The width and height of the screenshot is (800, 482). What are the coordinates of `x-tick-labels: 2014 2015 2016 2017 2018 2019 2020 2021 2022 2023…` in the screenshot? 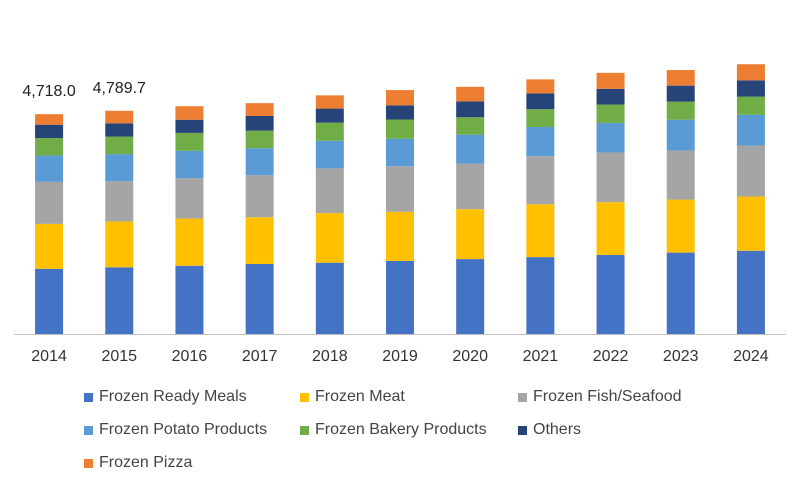 It's located at (400, 356).